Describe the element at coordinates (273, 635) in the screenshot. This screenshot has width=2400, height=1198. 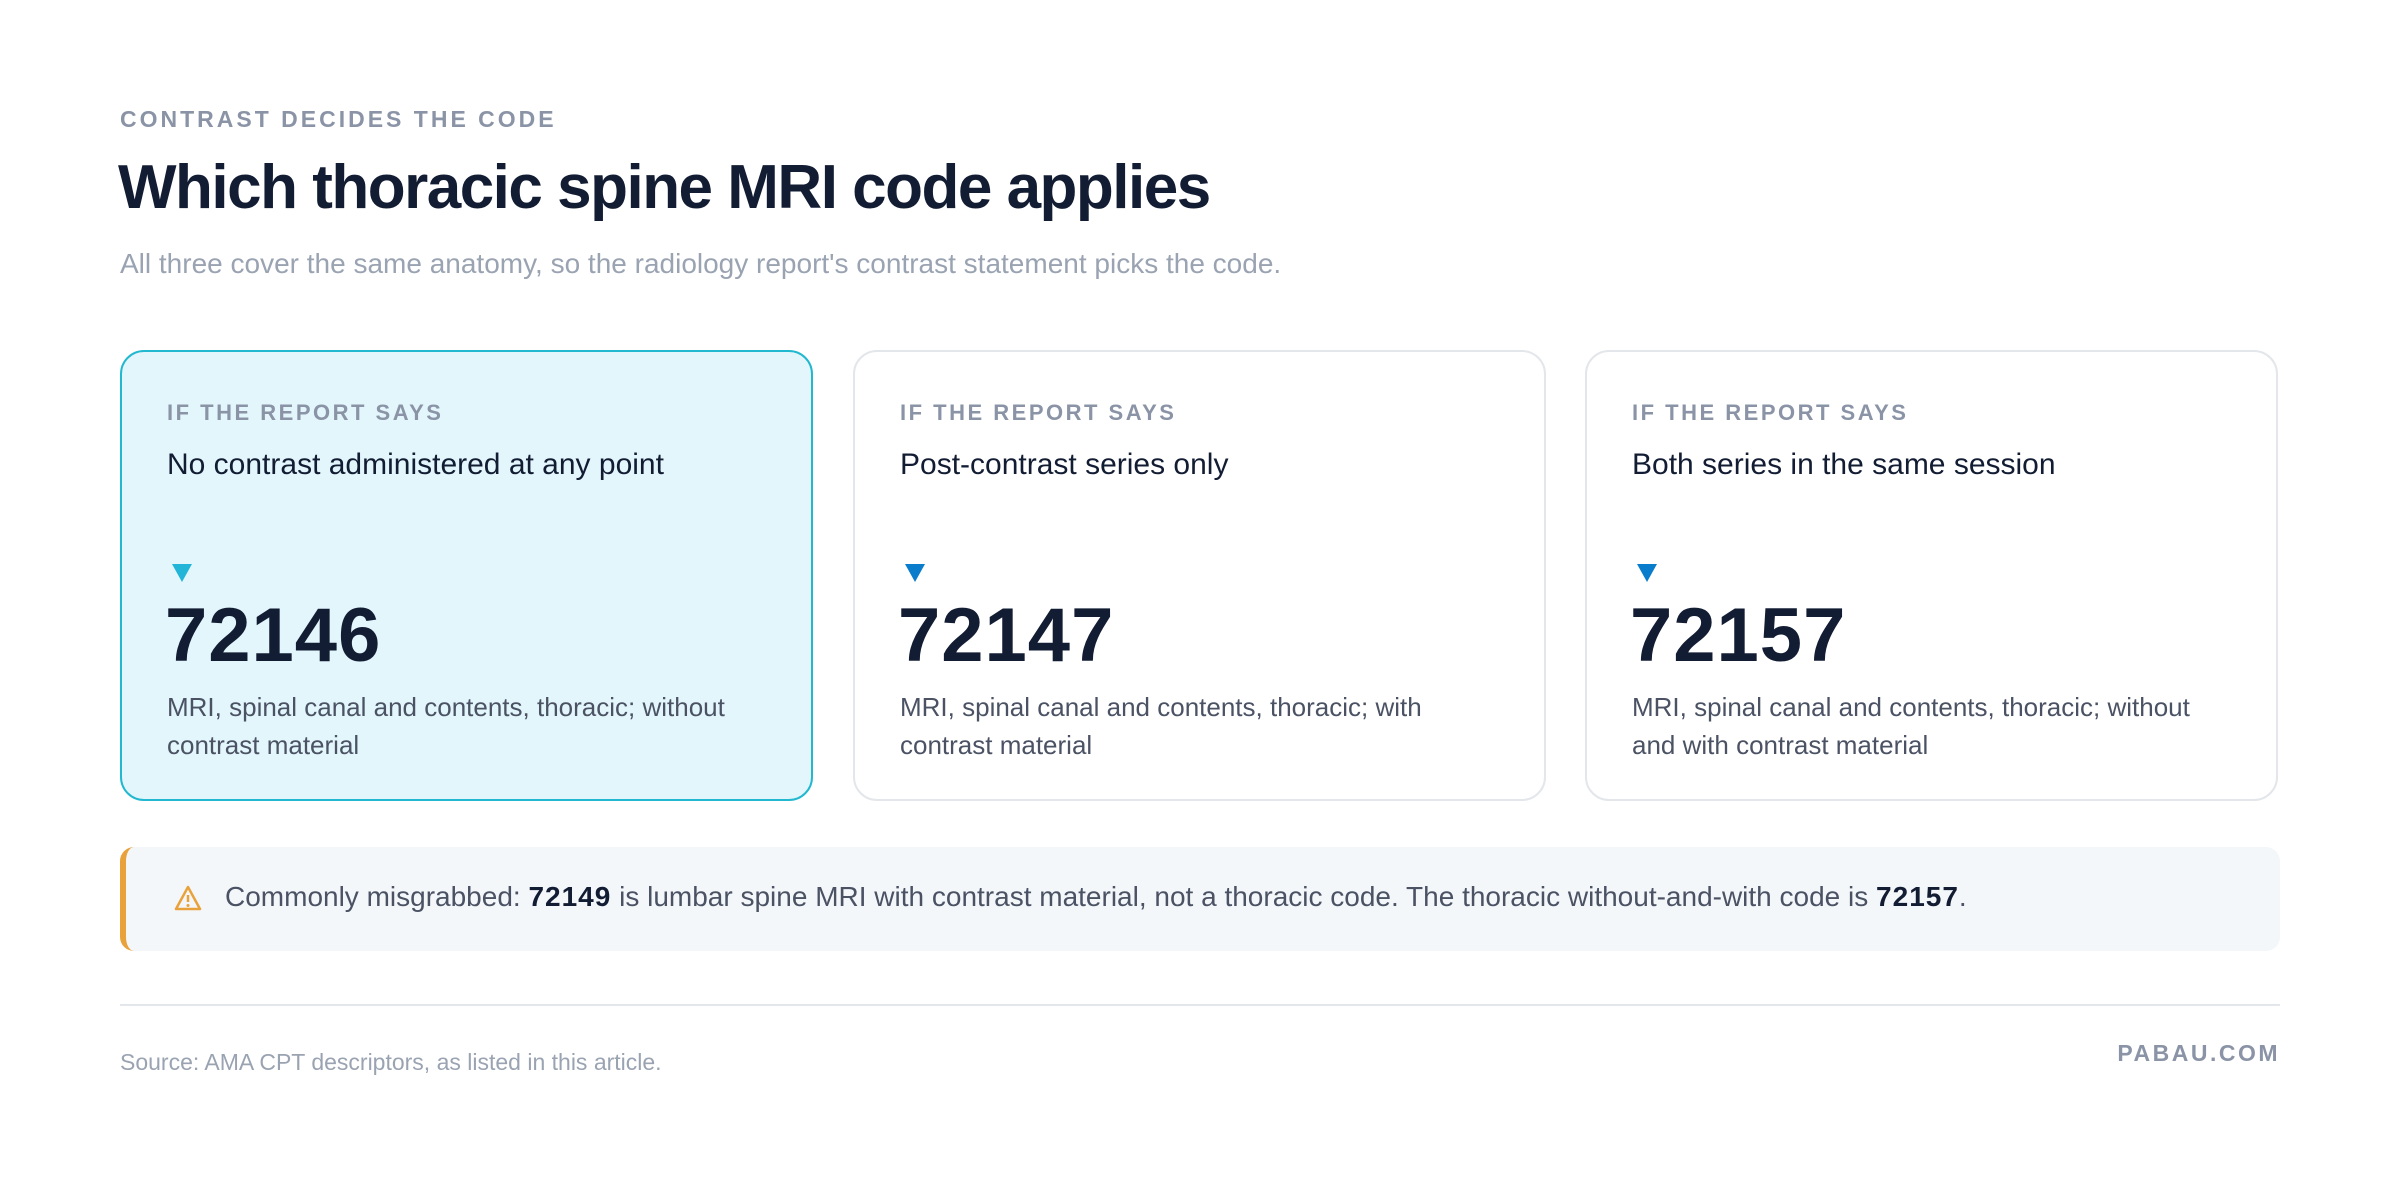
I see `card-code: 72146` at that location.